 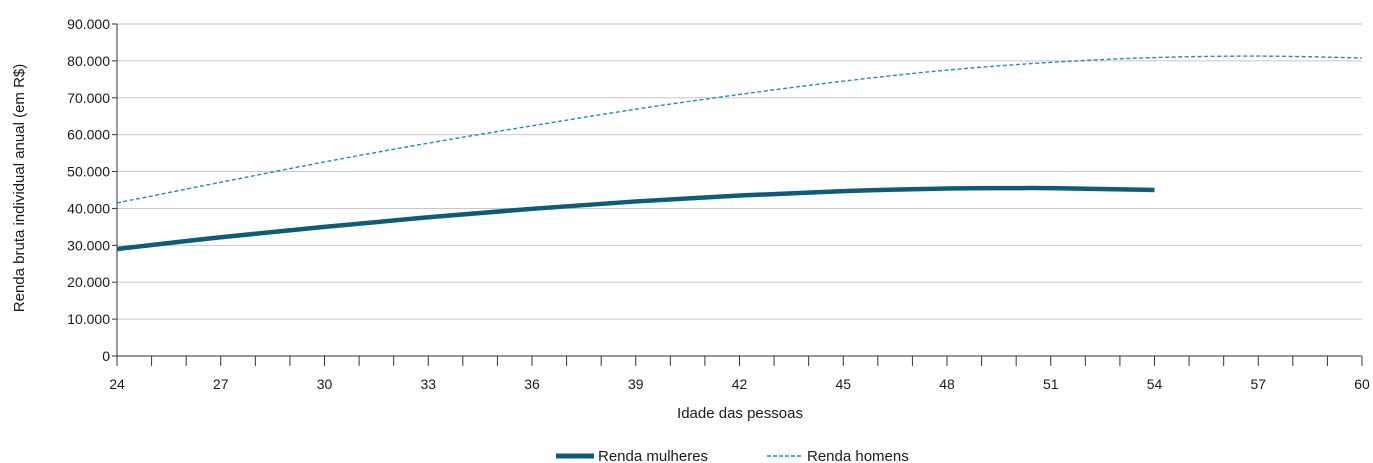 I want to click on y-tick-label: 90.000, so click(x=88, y=24).